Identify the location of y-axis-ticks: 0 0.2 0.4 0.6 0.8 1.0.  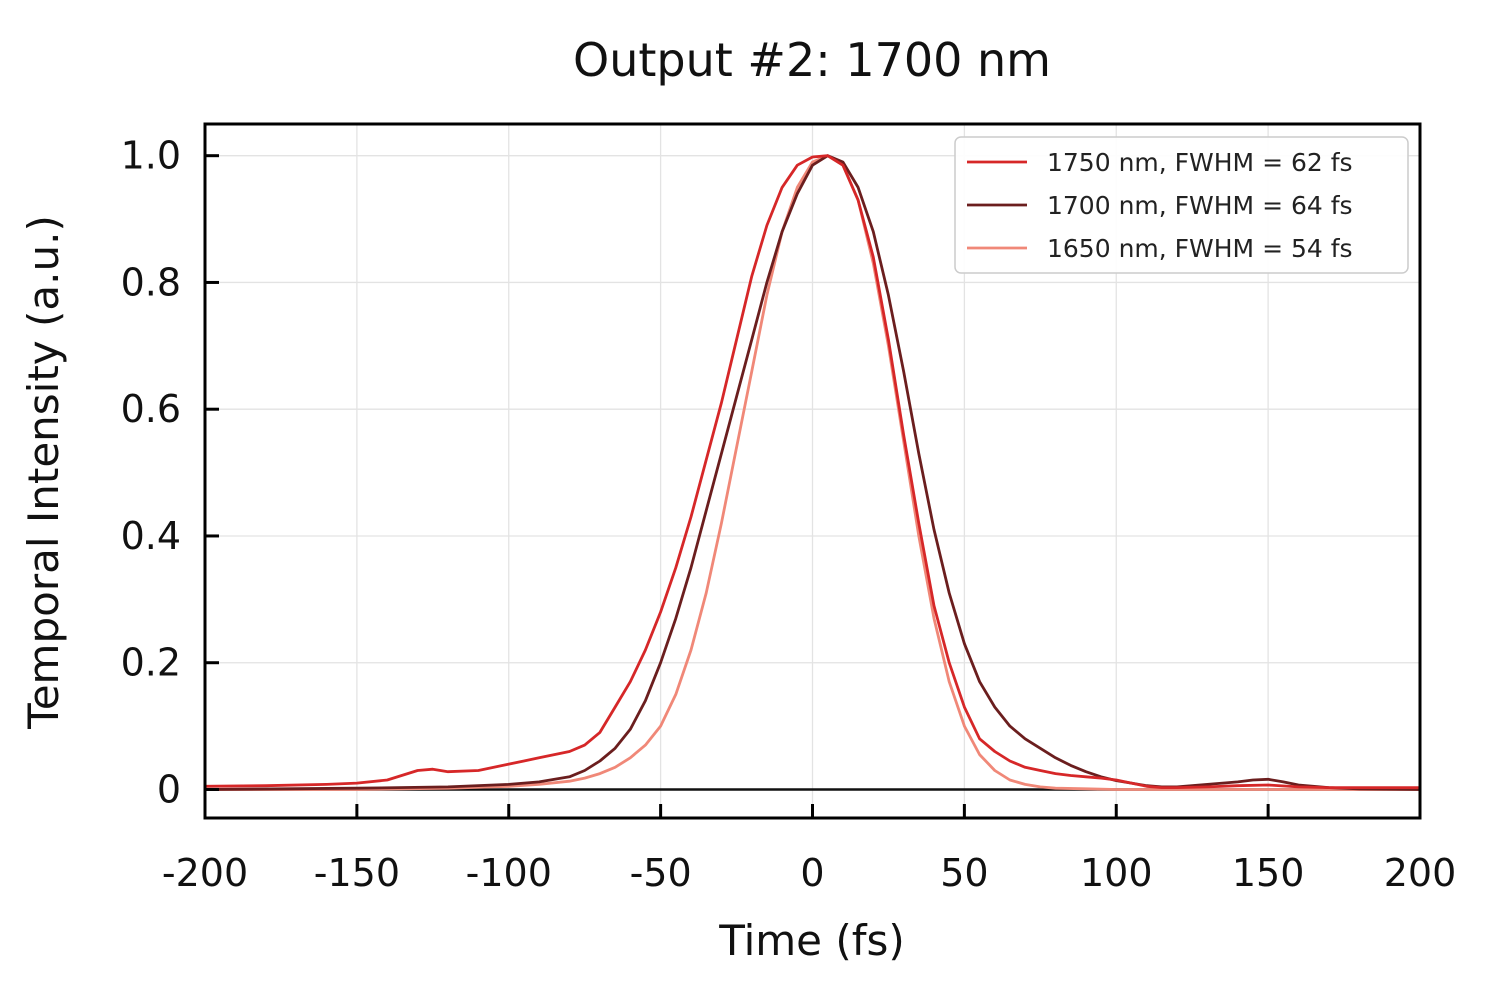
(170, 472).